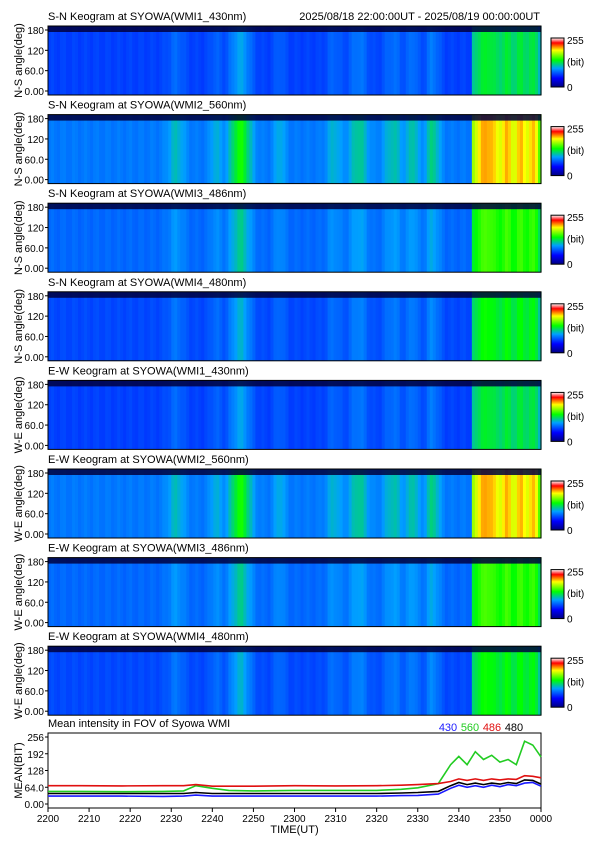 This screenshot has width=595, height=842. What do you see at coordinates (35, 446) in the screenshot?
I see `y-tick-label: 0.00` at bounding box center [35, 446].